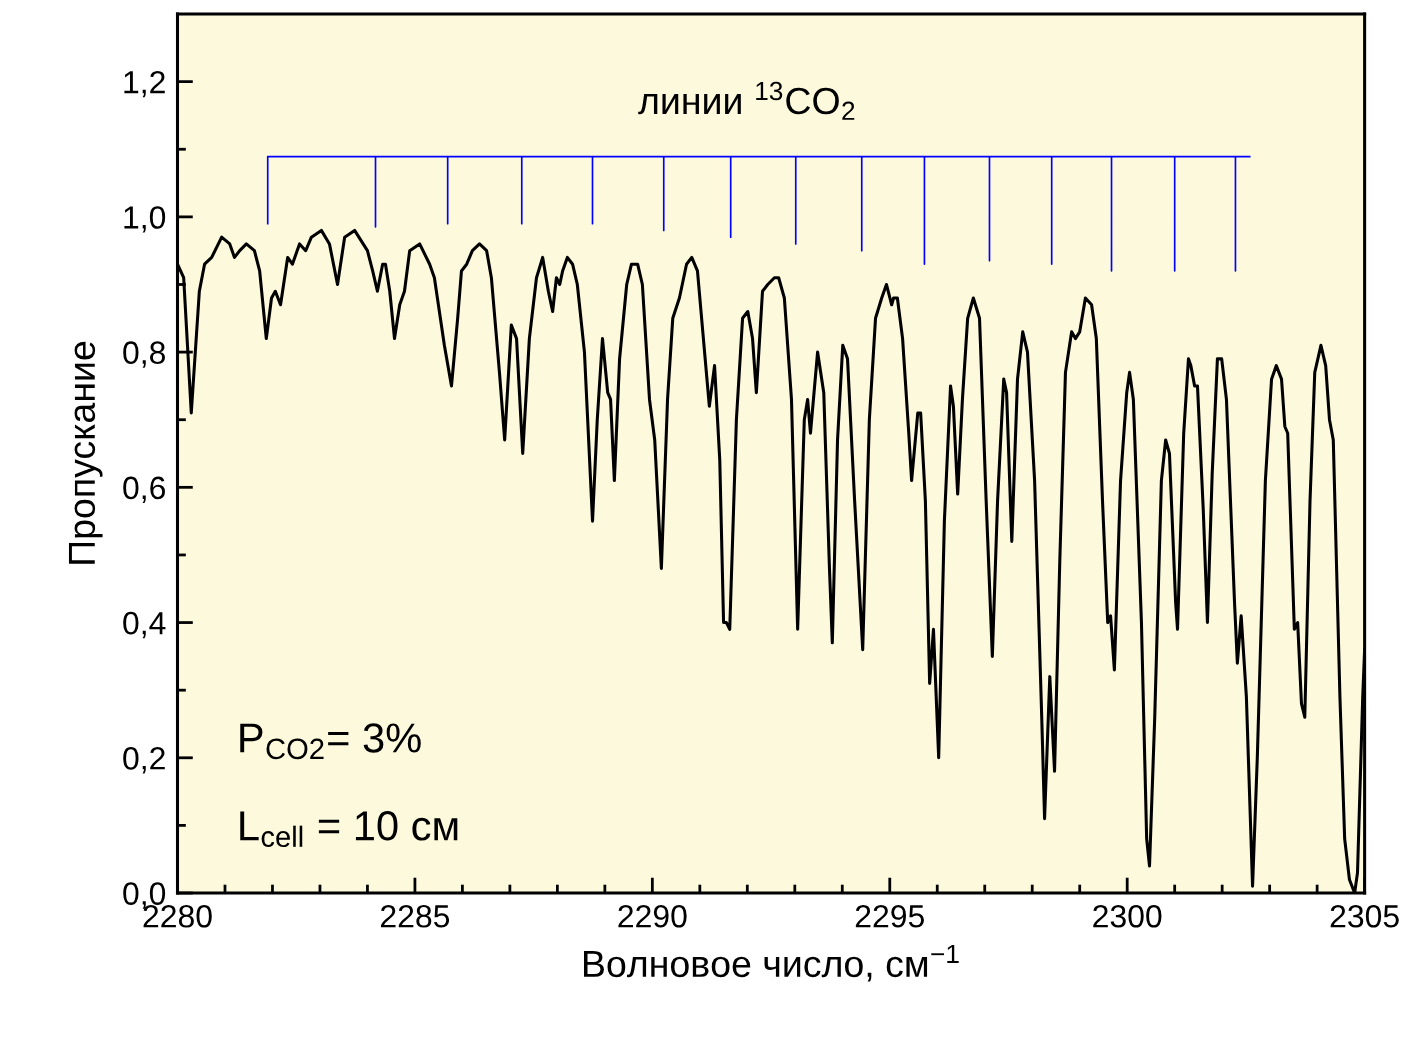  I want to click on x-tick-label: 2285, so click(415, 916).